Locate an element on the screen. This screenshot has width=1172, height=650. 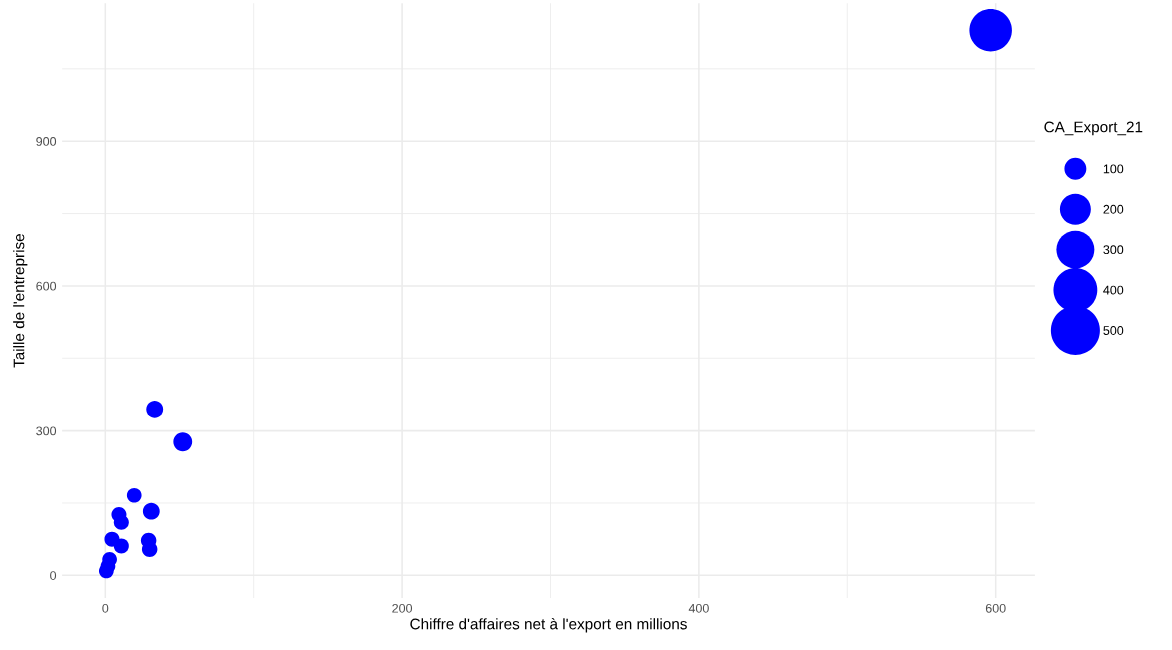
legend-label: 100 is located at coordinates (1113, 169).